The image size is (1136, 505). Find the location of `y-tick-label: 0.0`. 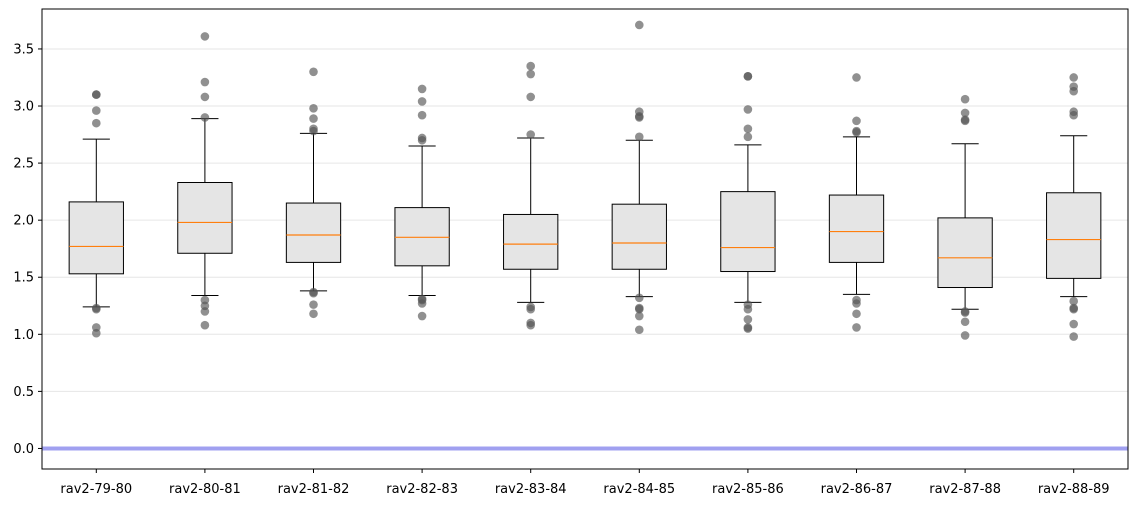

y-tick-label: 0.0 is located at coordinates (23, 449).